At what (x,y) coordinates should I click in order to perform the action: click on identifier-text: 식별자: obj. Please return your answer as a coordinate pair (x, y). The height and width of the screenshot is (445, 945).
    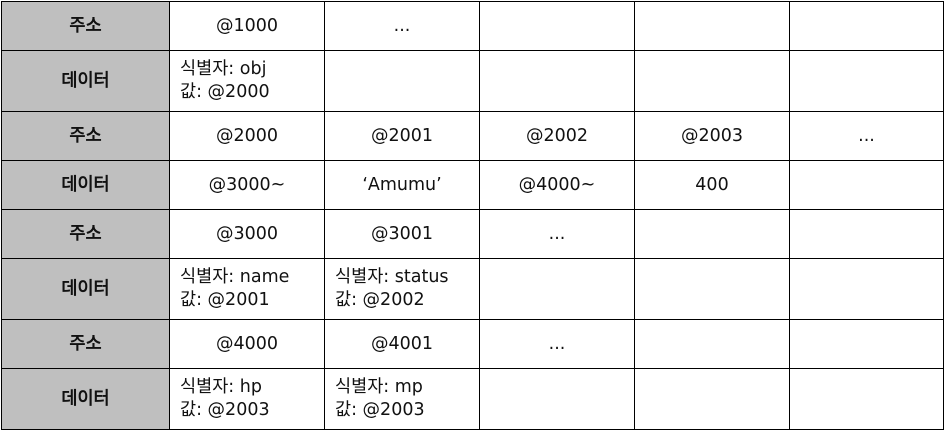
    Looking at the image, I should click on (223, 69).